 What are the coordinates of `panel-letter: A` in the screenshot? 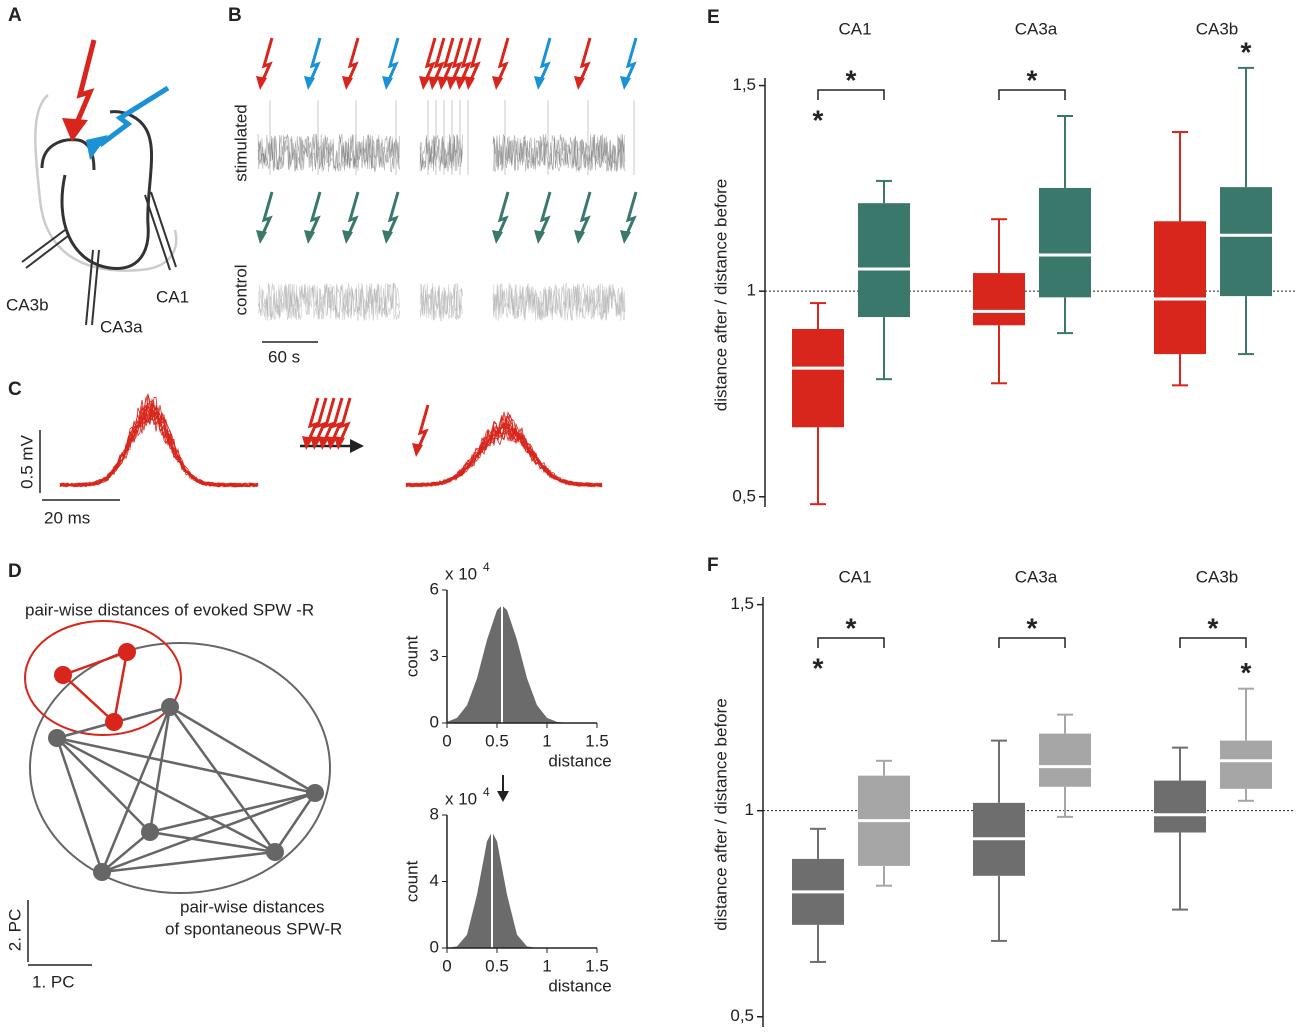 It's located at (15, 15).